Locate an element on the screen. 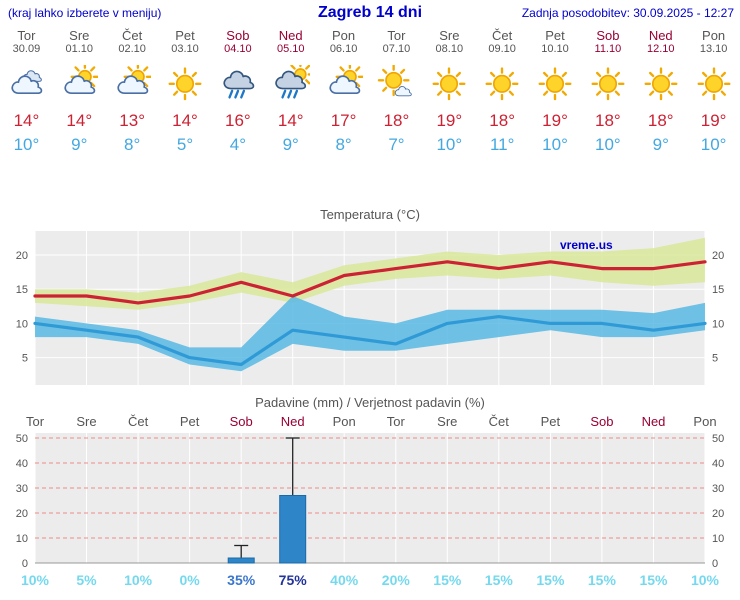  mostly-sunny-icon is located at coordinates (396, 85).